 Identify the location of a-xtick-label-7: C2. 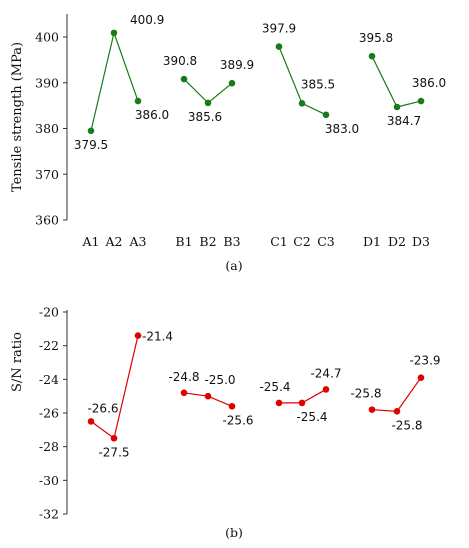
(302, 241).